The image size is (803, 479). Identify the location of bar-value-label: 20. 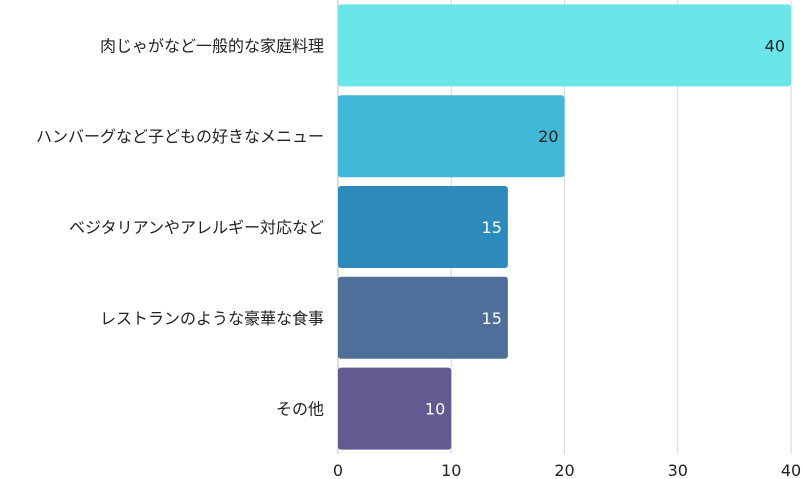
(548, 136).